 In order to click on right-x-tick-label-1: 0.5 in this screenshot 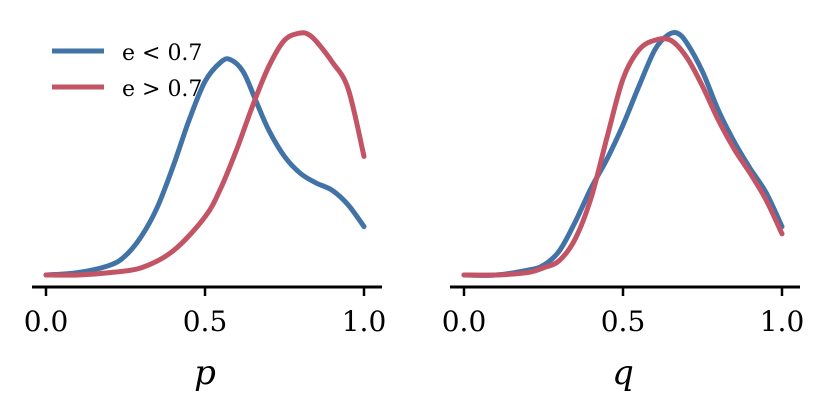, I will do `click(623, 321)`.